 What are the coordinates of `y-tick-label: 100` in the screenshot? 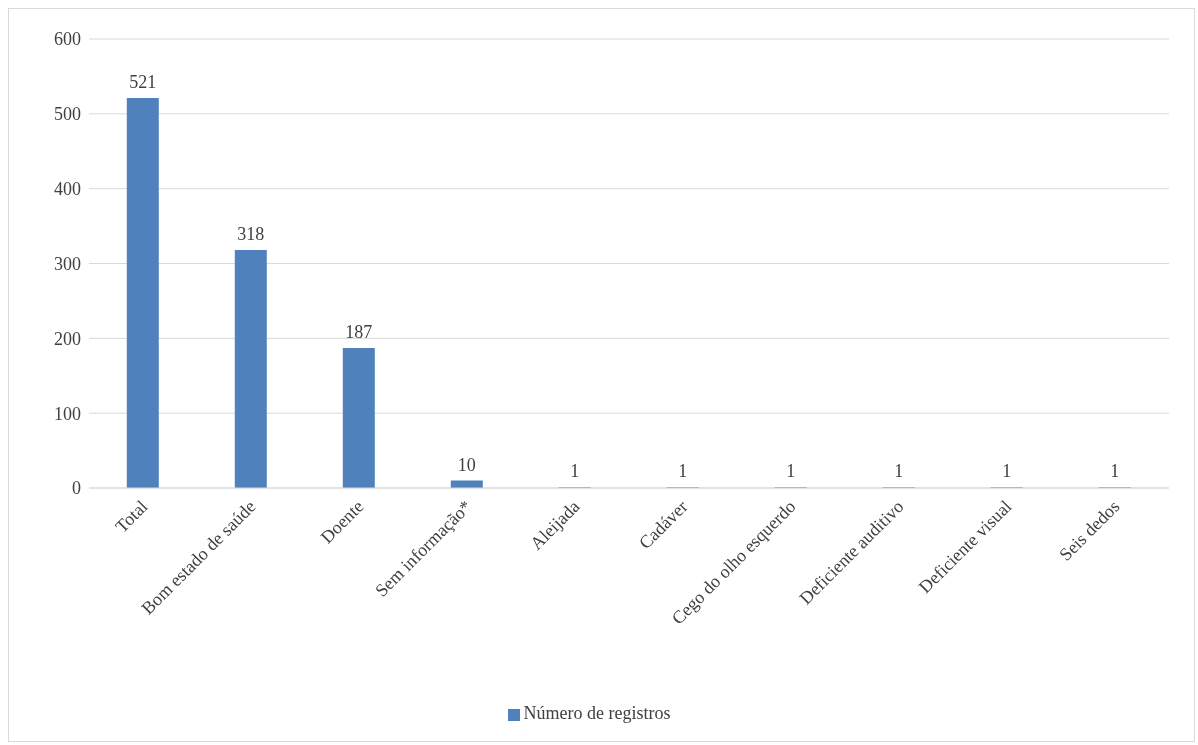 It's located at (67, 413).